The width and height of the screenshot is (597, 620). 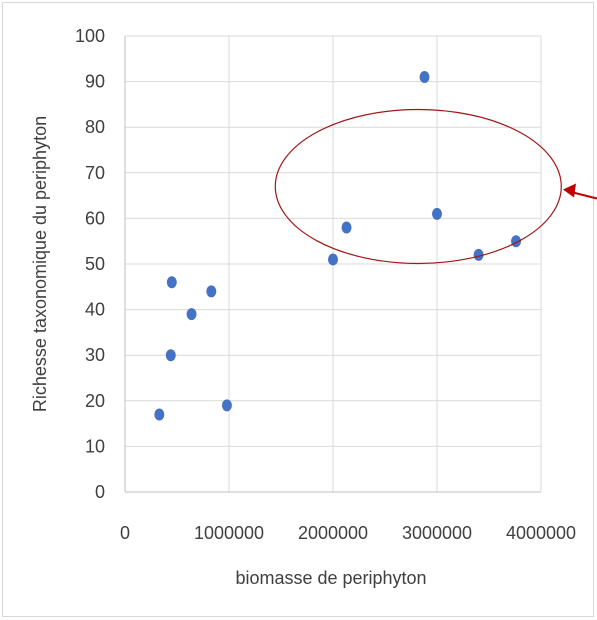 What do you see at coordinates (40, 264) in the screenshot?
I see `y-axis-title: Richesse taxonomique du periphyton` at bounding box center [40, 264].